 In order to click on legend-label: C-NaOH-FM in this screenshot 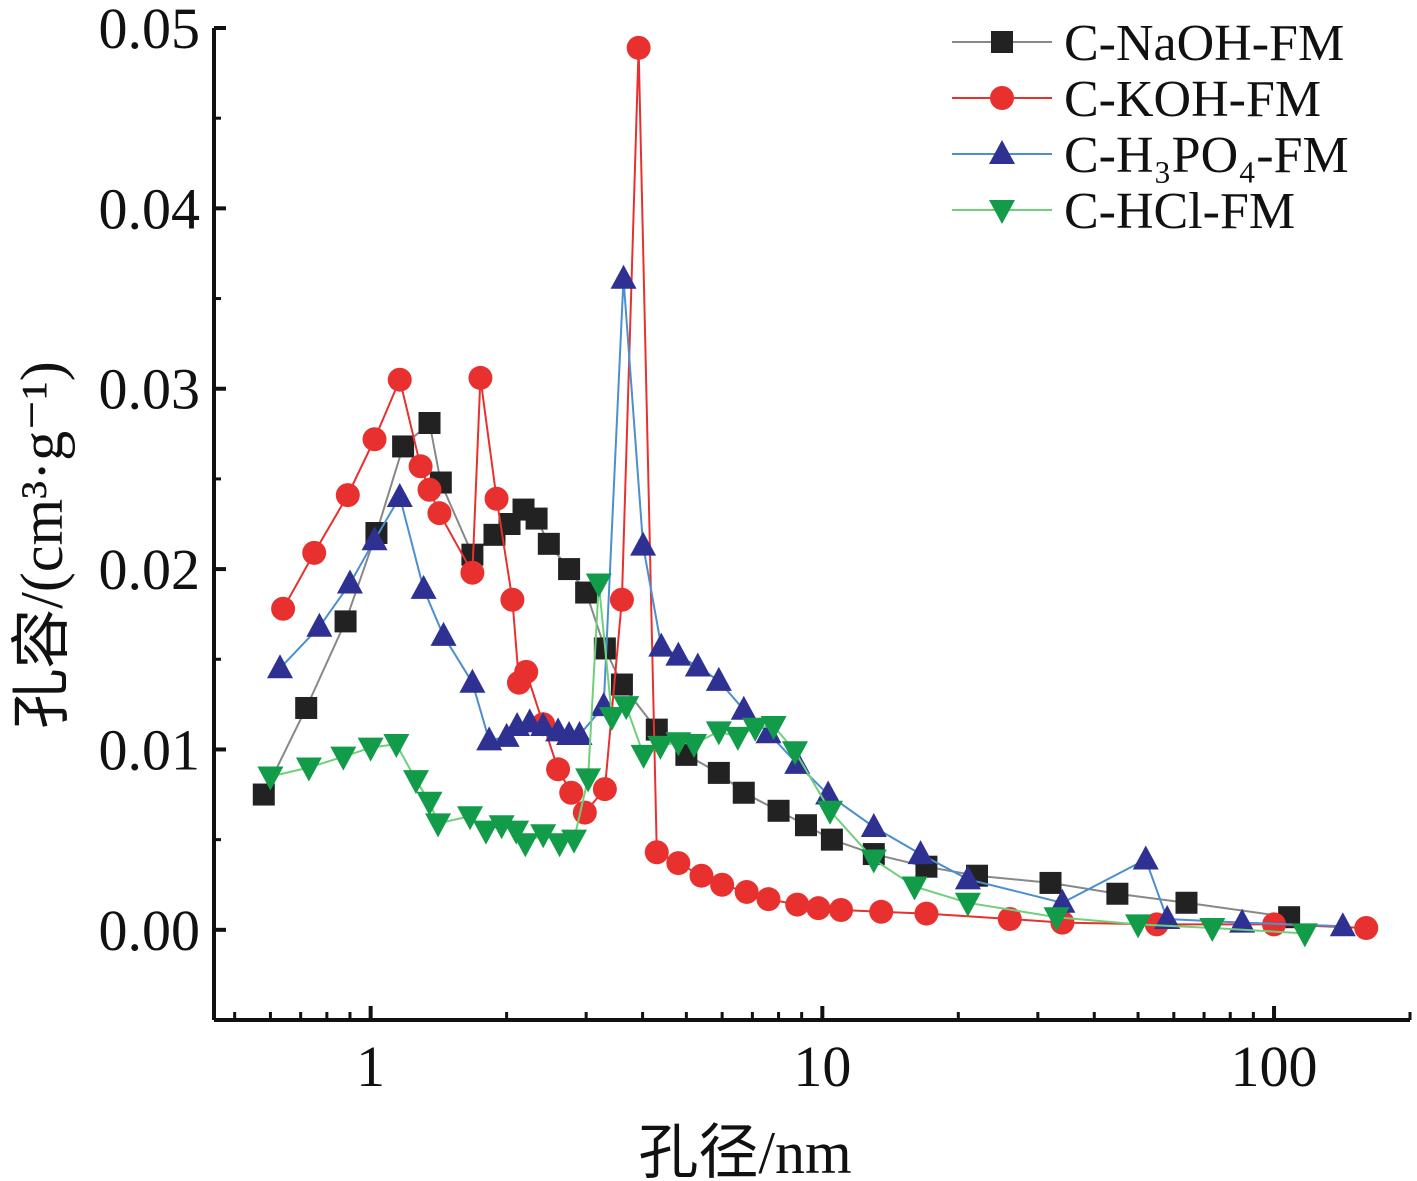, I will do `click(1204, 43)`.